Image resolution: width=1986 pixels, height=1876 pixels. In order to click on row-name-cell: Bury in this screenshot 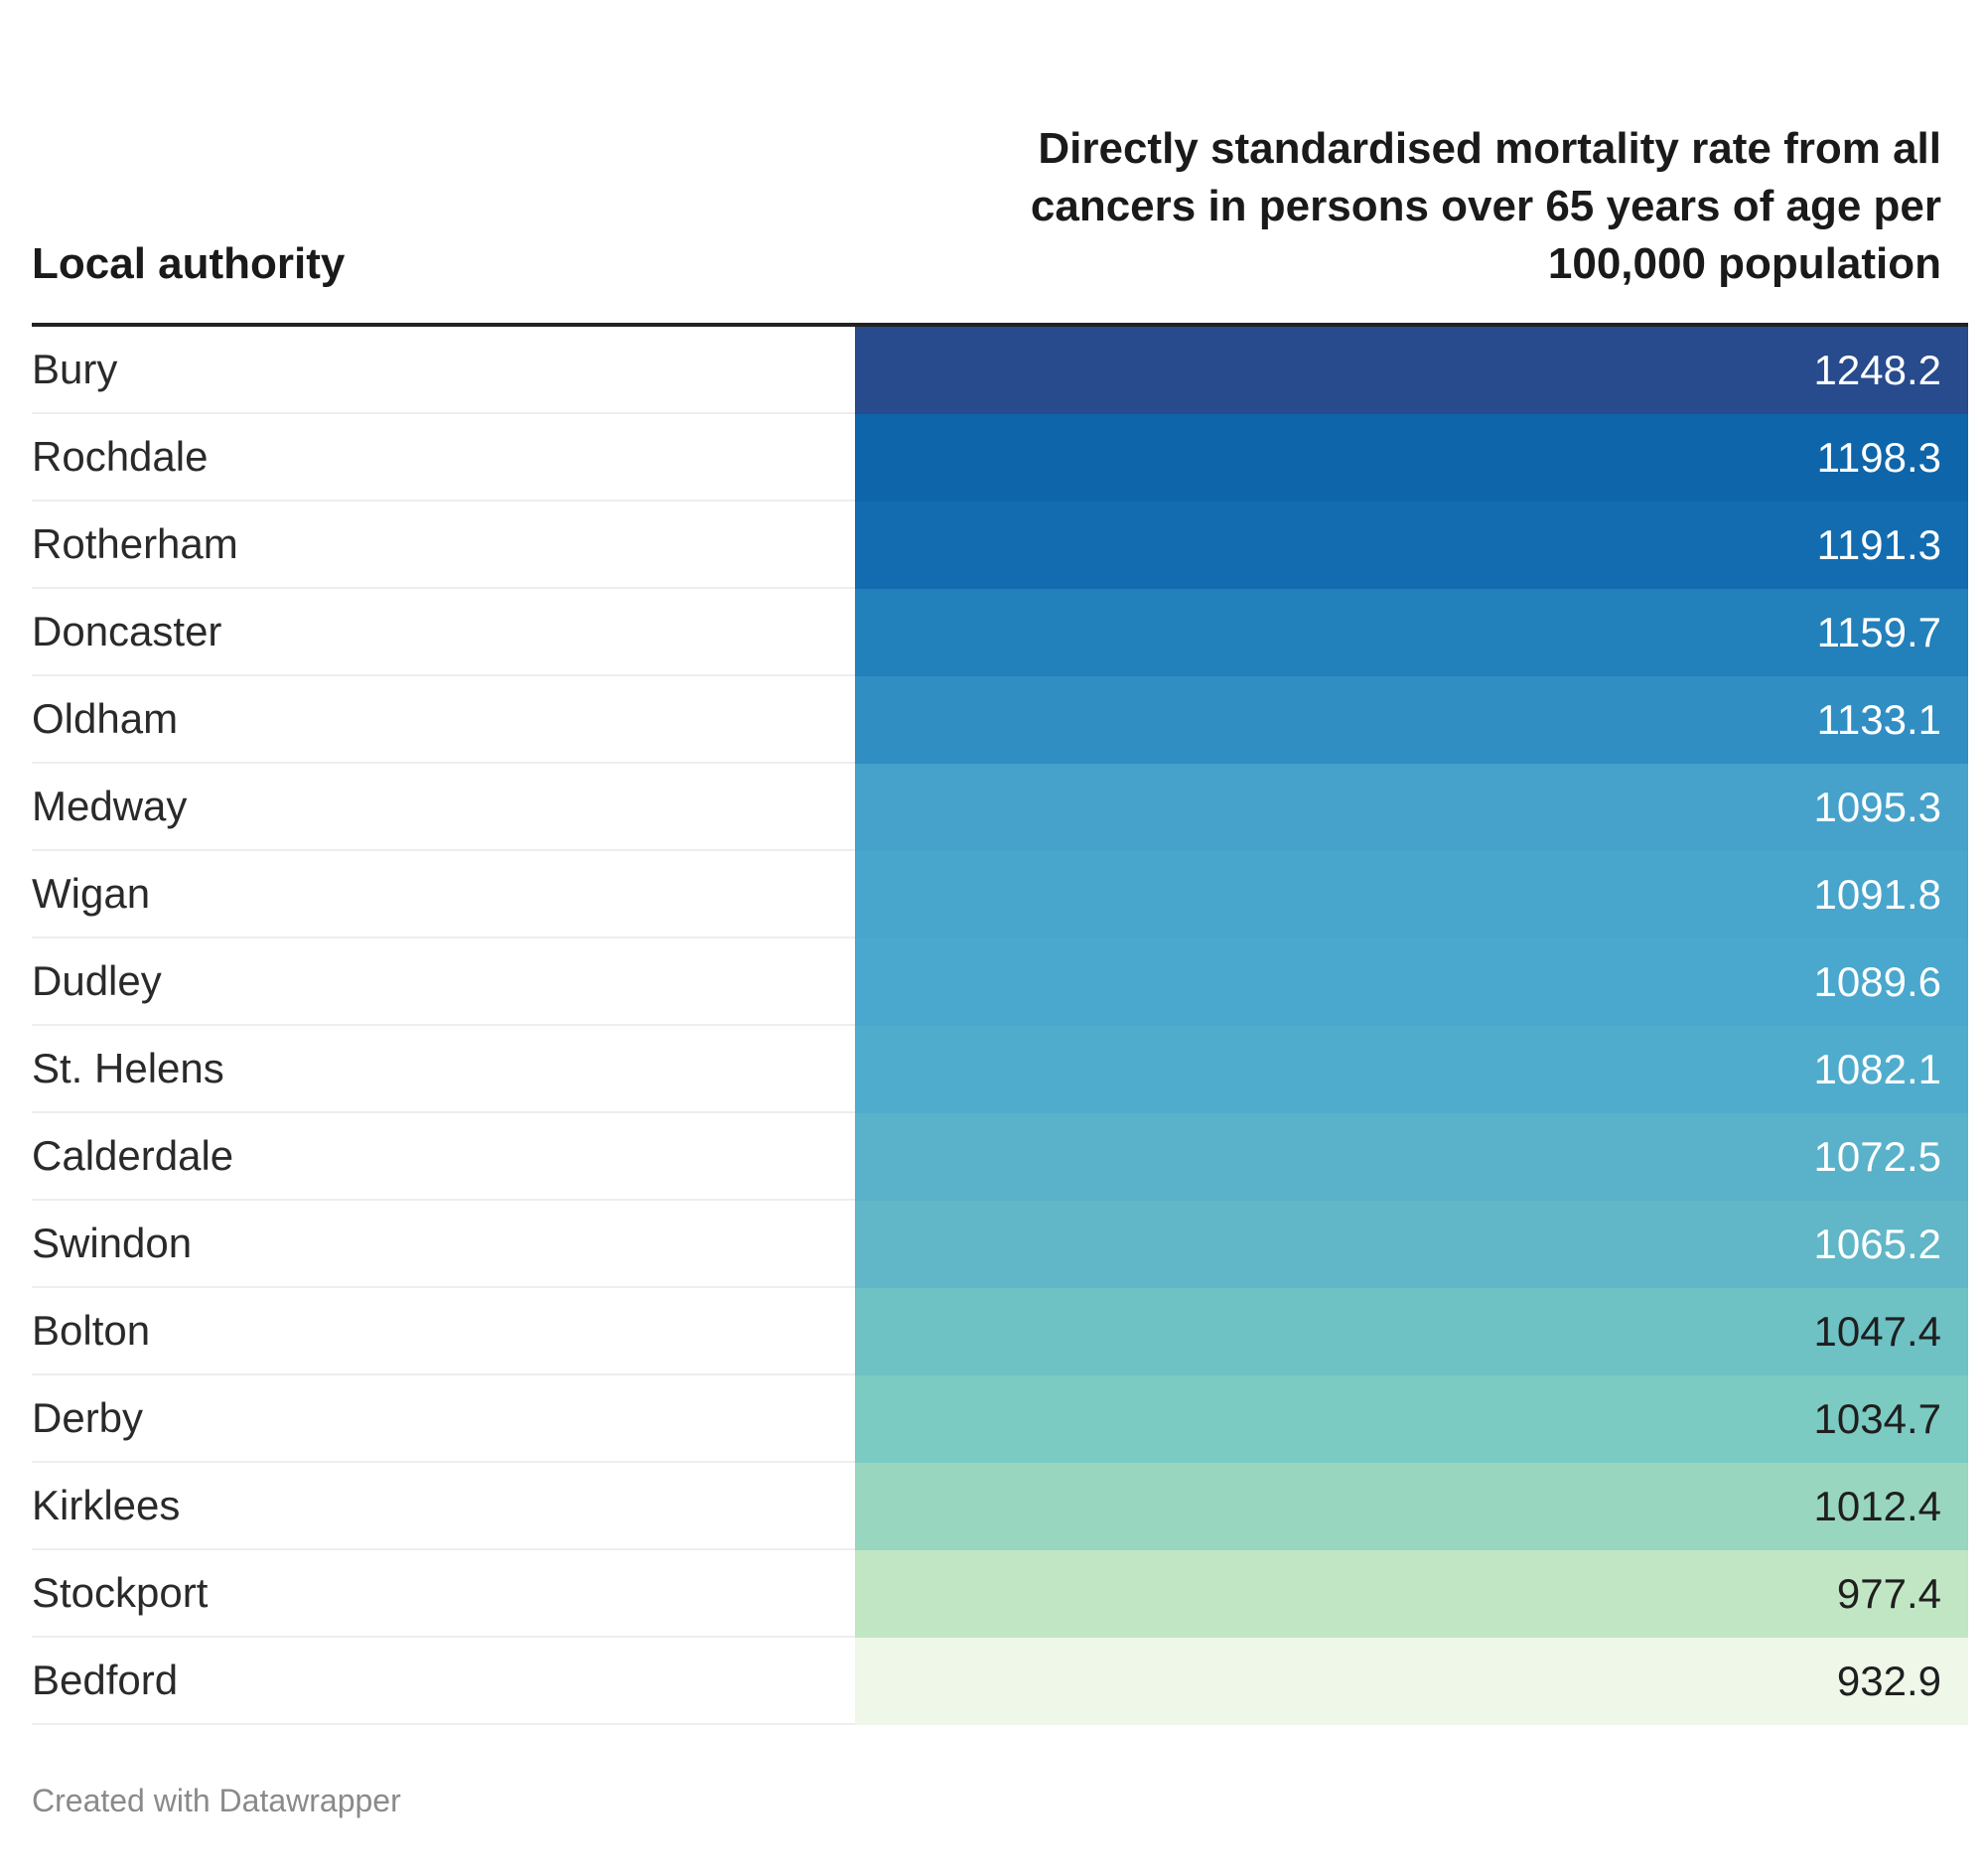, I will do `click(443, 371)`.